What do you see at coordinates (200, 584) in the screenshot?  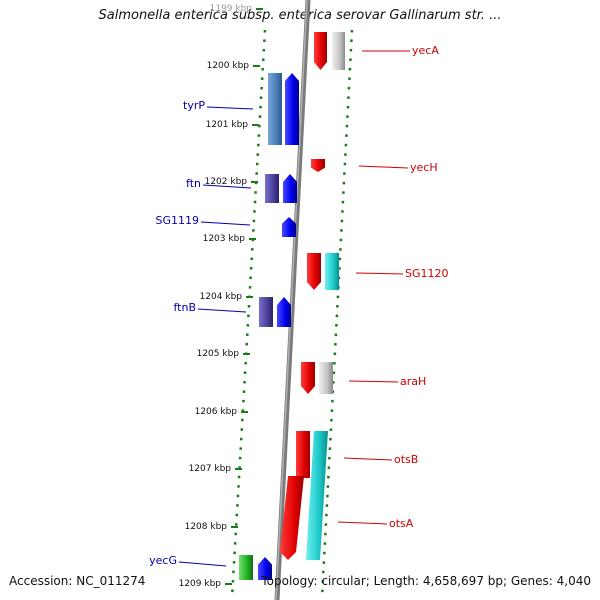 I see `scale-label: 1209 kbp` at bounding box center [200, 584].